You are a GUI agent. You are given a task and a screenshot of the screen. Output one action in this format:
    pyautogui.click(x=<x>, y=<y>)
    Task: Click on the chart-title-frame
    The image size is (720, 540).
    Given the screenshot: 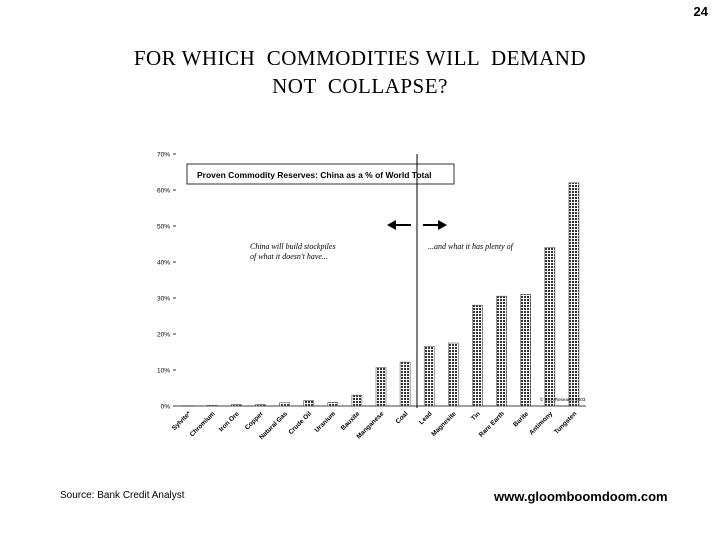 What is the action you would take?
    pyautogui.click(x=320, y=174)
    